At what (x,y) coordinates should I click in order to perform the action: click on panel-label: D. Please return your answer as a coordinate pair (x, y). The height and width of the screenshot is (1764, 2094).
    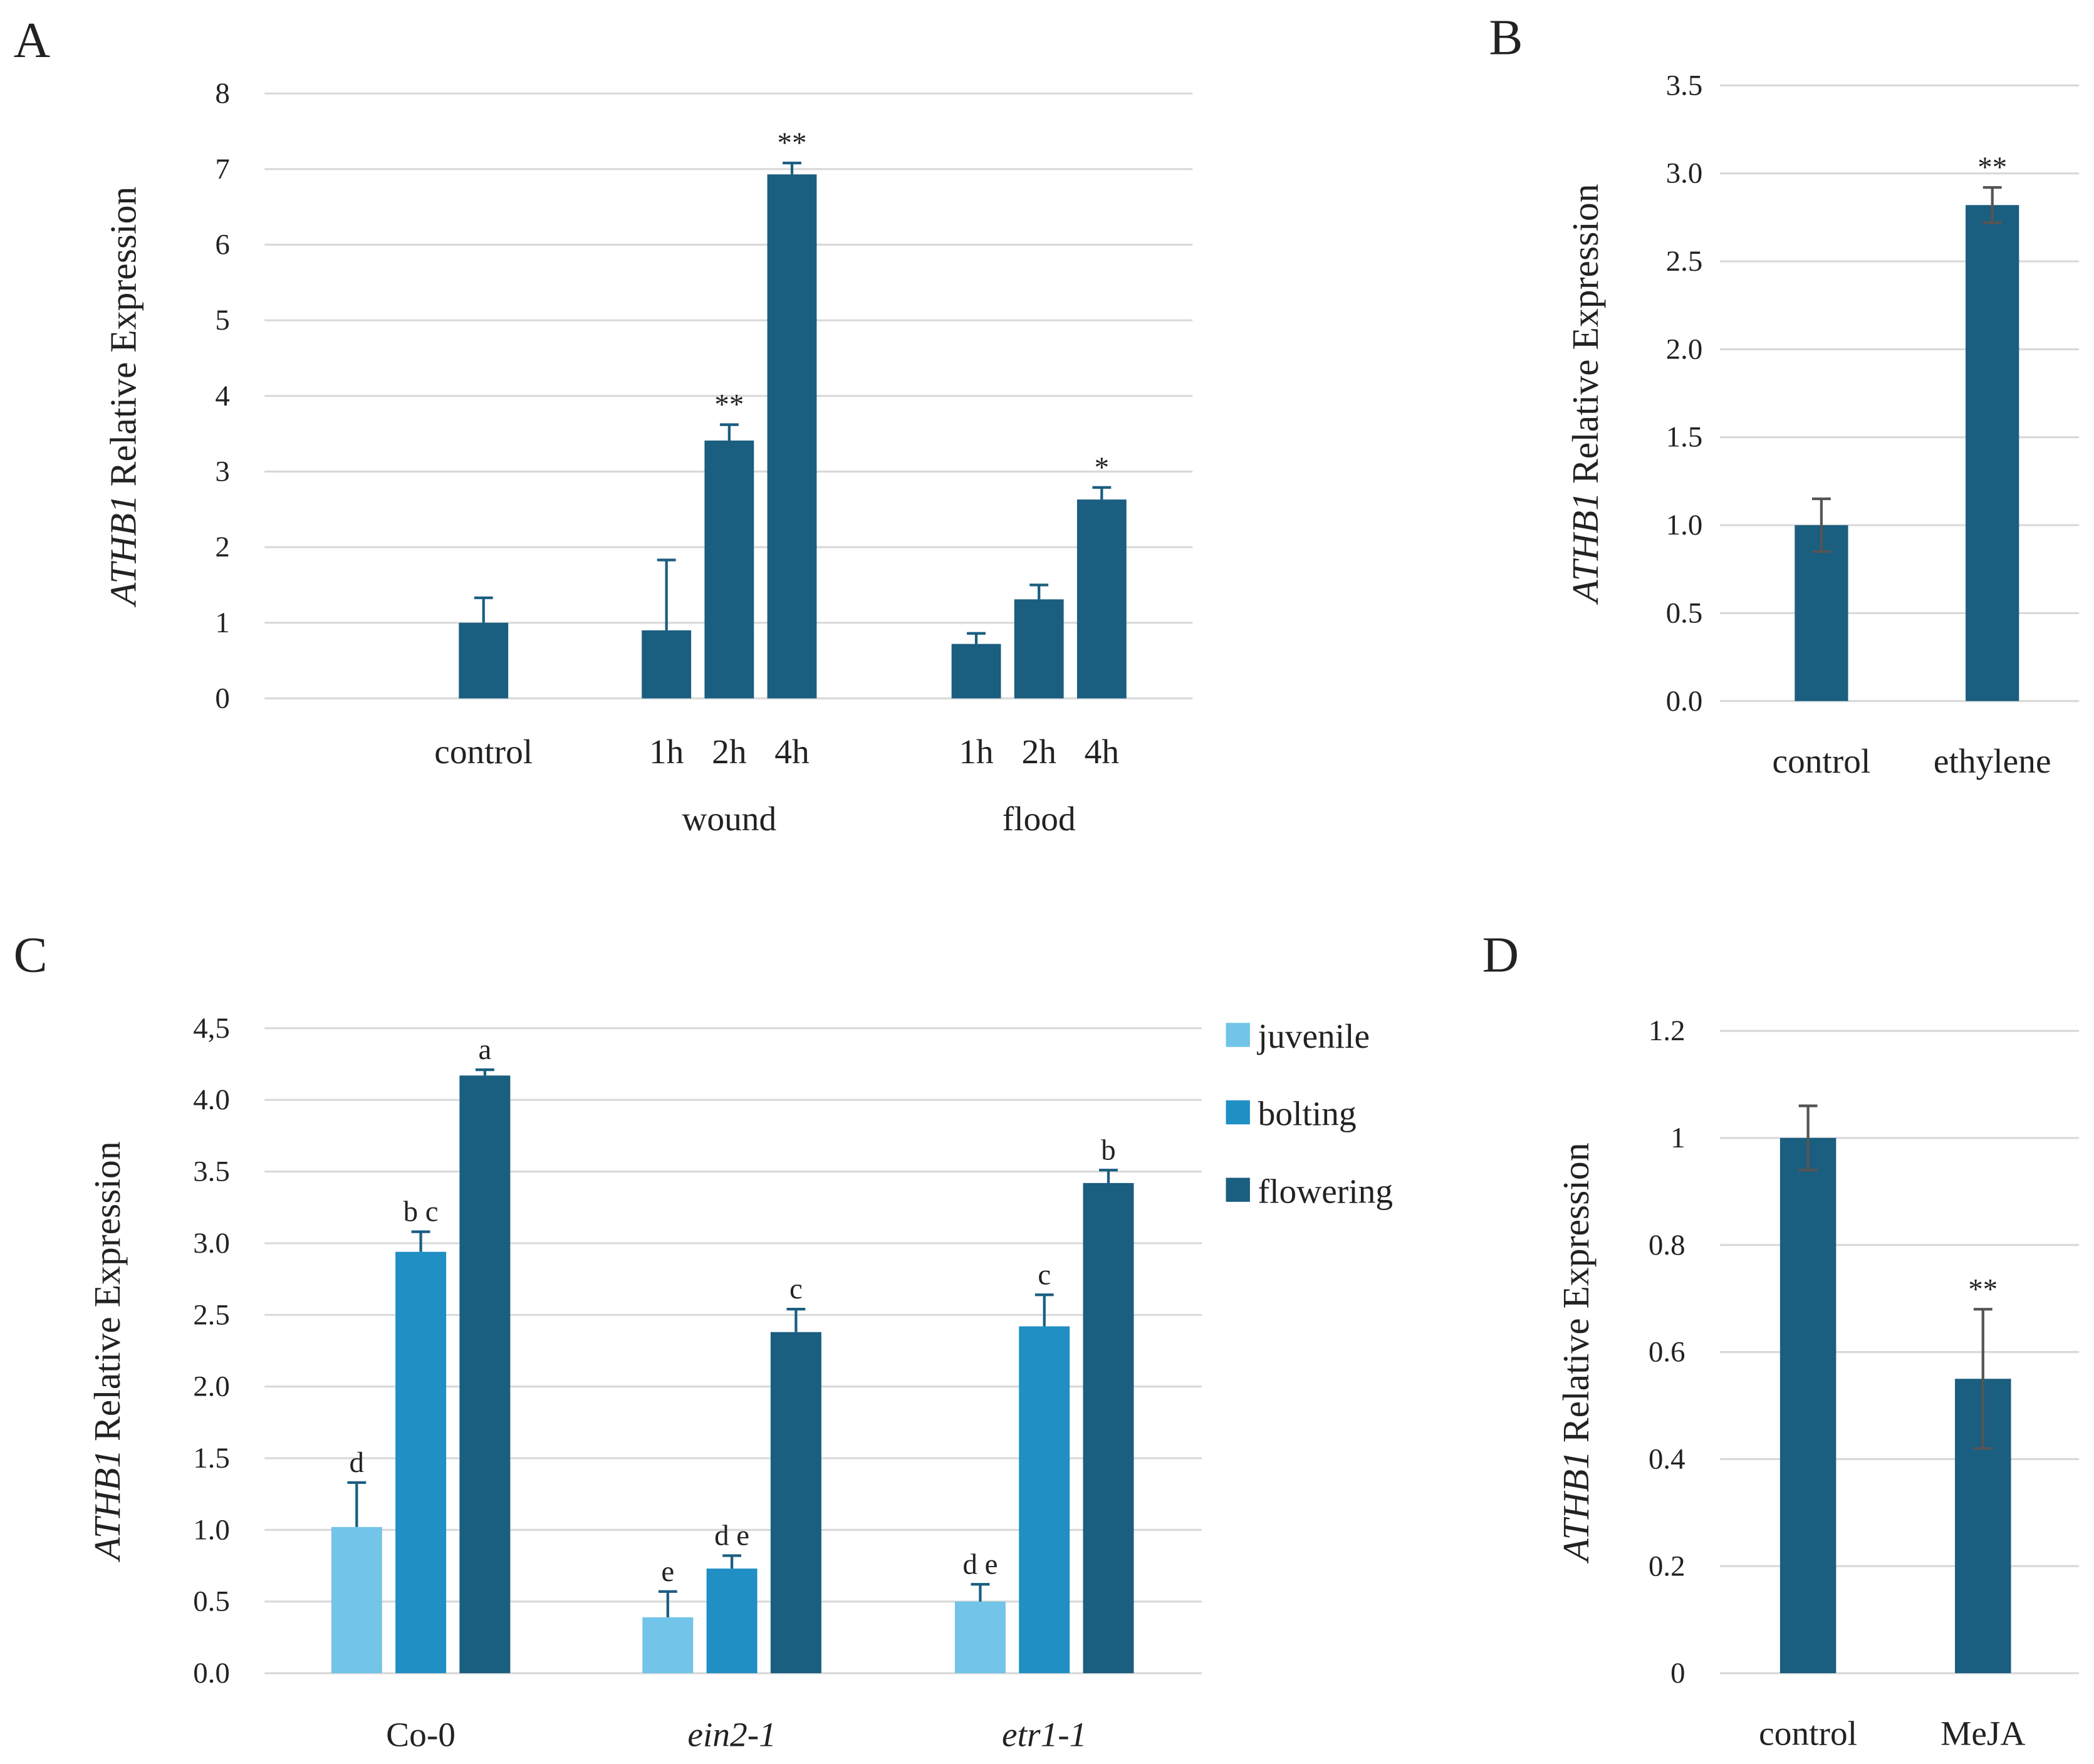
    Looking at the image, I should click on (1500, 955).